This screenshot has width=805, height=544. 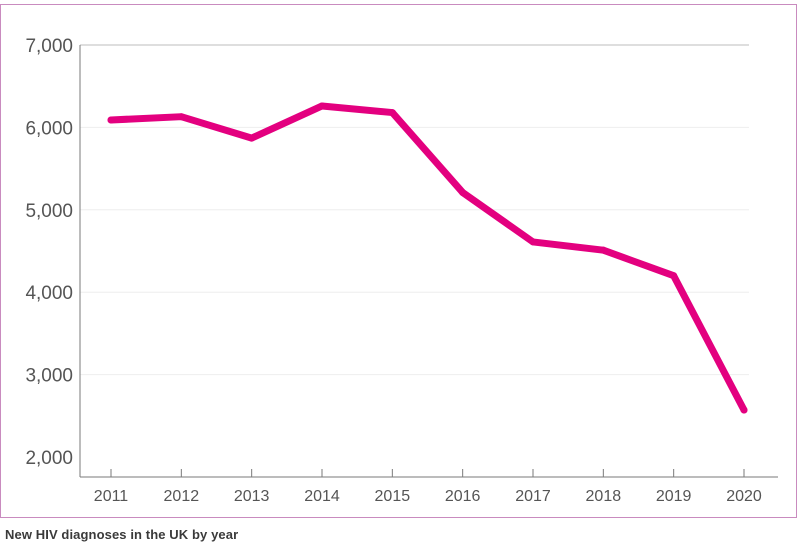 I want to click on x-axis-ticks: 2011 2012 2013 2014 2015 2016 2017 2018 2019 2020, so click(x=428, y=487).